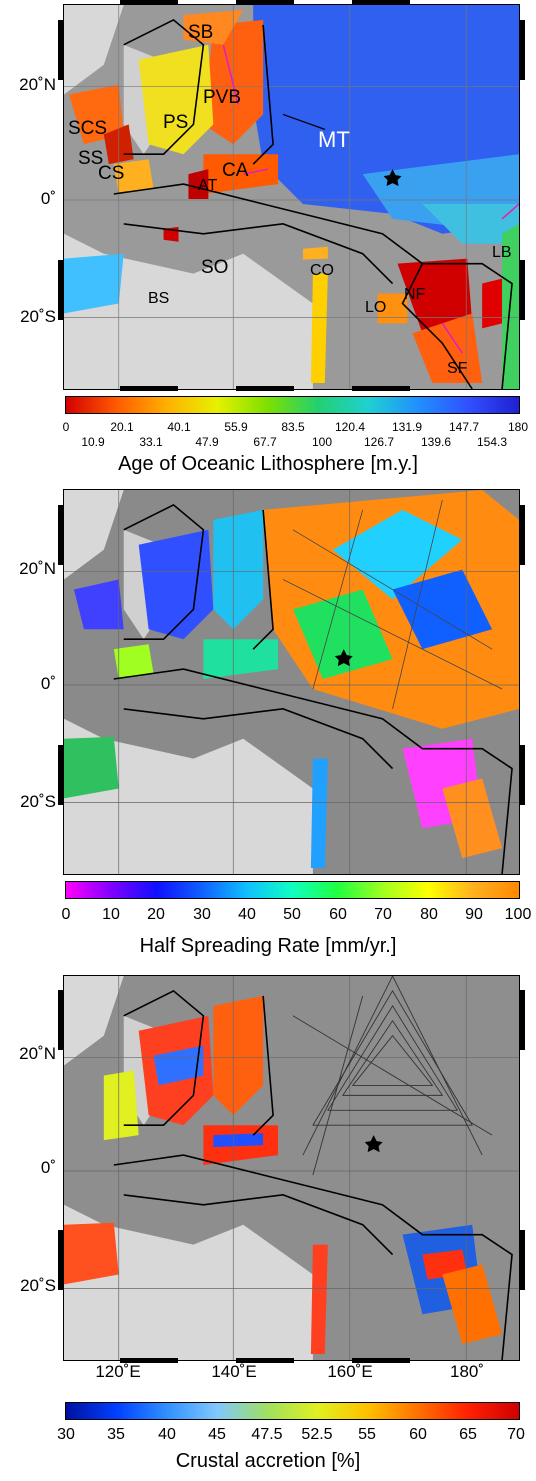  What do you see at coordinates (179, 427) in the screenshot?
I see `age-tick: 40.1` at bounding box center [179, 427].